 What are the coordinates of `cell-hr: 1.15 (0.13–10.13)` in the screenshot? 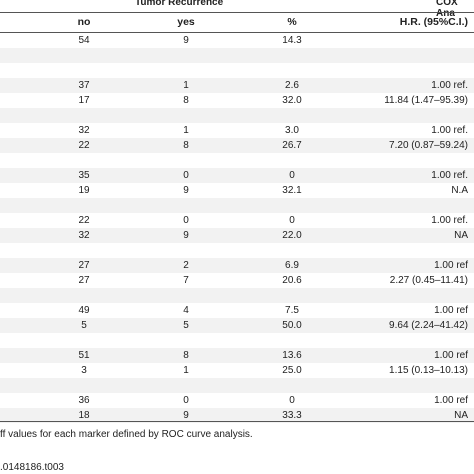 It's located at (428, 370).